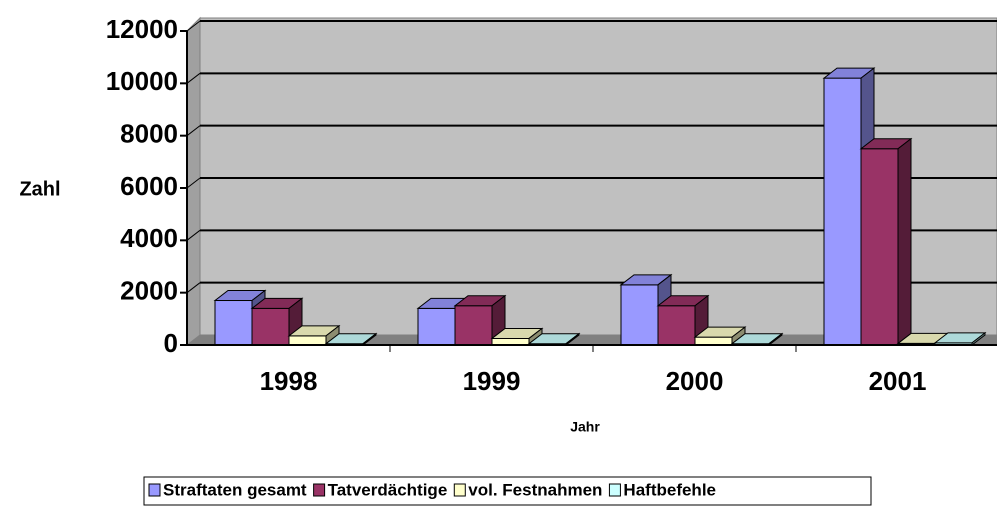  Describe the element at coordinates (898, 381) in the screenshot. I see `x-tick-label: 2001` at that location.